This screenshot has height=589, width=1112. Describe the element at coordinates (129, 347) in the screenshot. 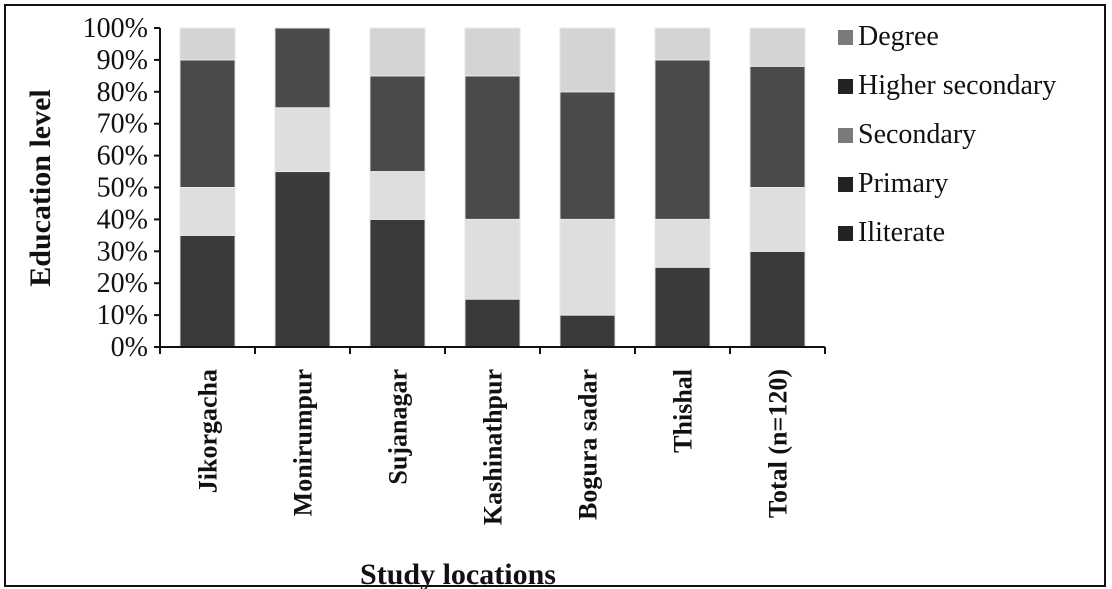

I see `y-tick-label: 0%` at that location.